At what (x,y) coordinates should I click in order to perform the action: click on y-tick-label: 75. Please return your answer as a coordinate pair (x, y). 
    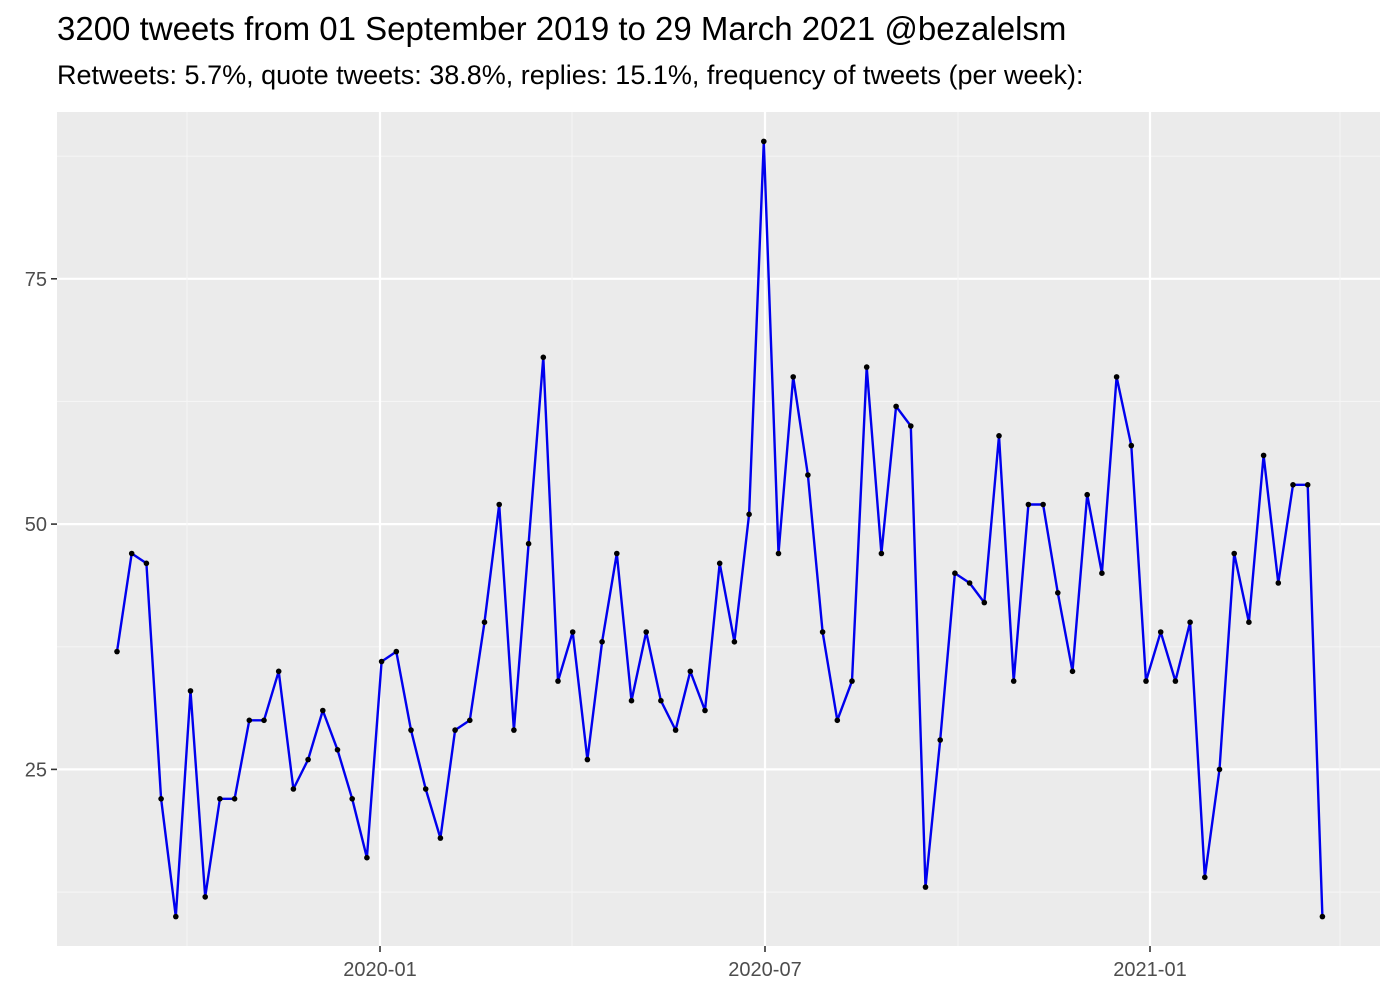
    Looking at the image, I should click on (36, 280).